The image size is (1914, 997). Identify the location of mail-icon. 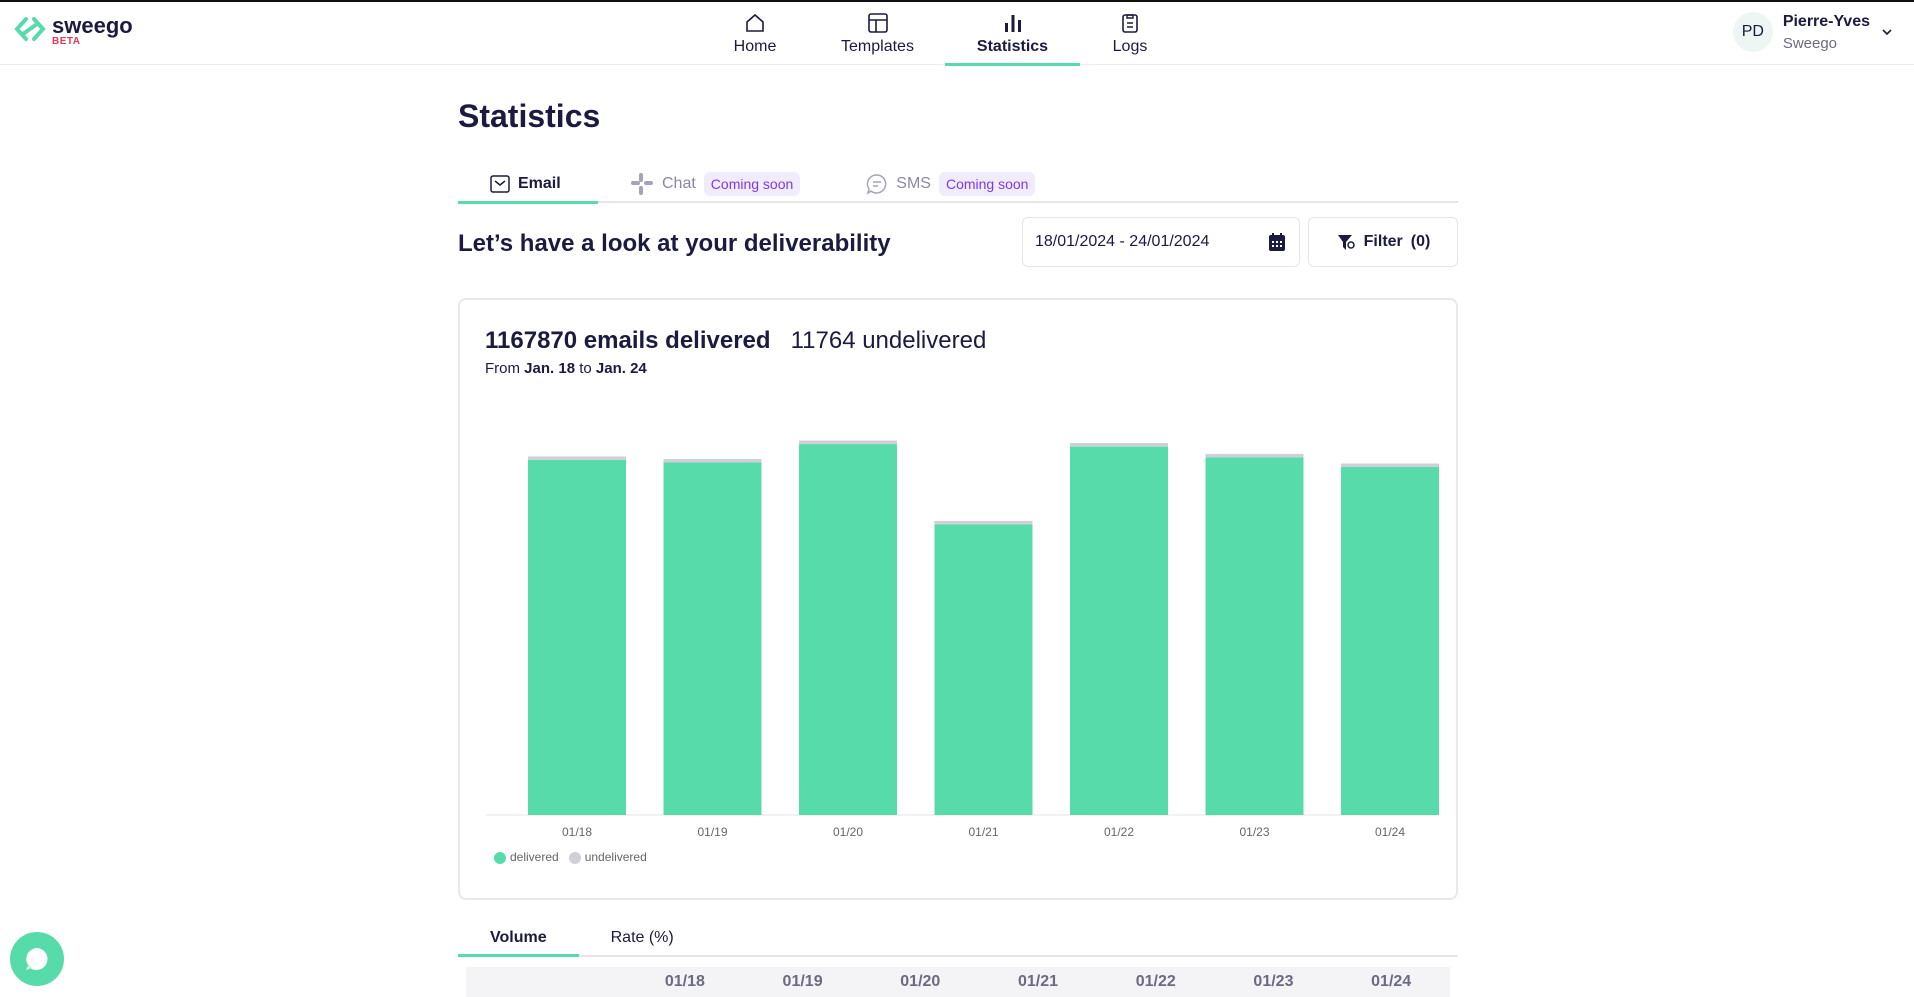
(500, 183).